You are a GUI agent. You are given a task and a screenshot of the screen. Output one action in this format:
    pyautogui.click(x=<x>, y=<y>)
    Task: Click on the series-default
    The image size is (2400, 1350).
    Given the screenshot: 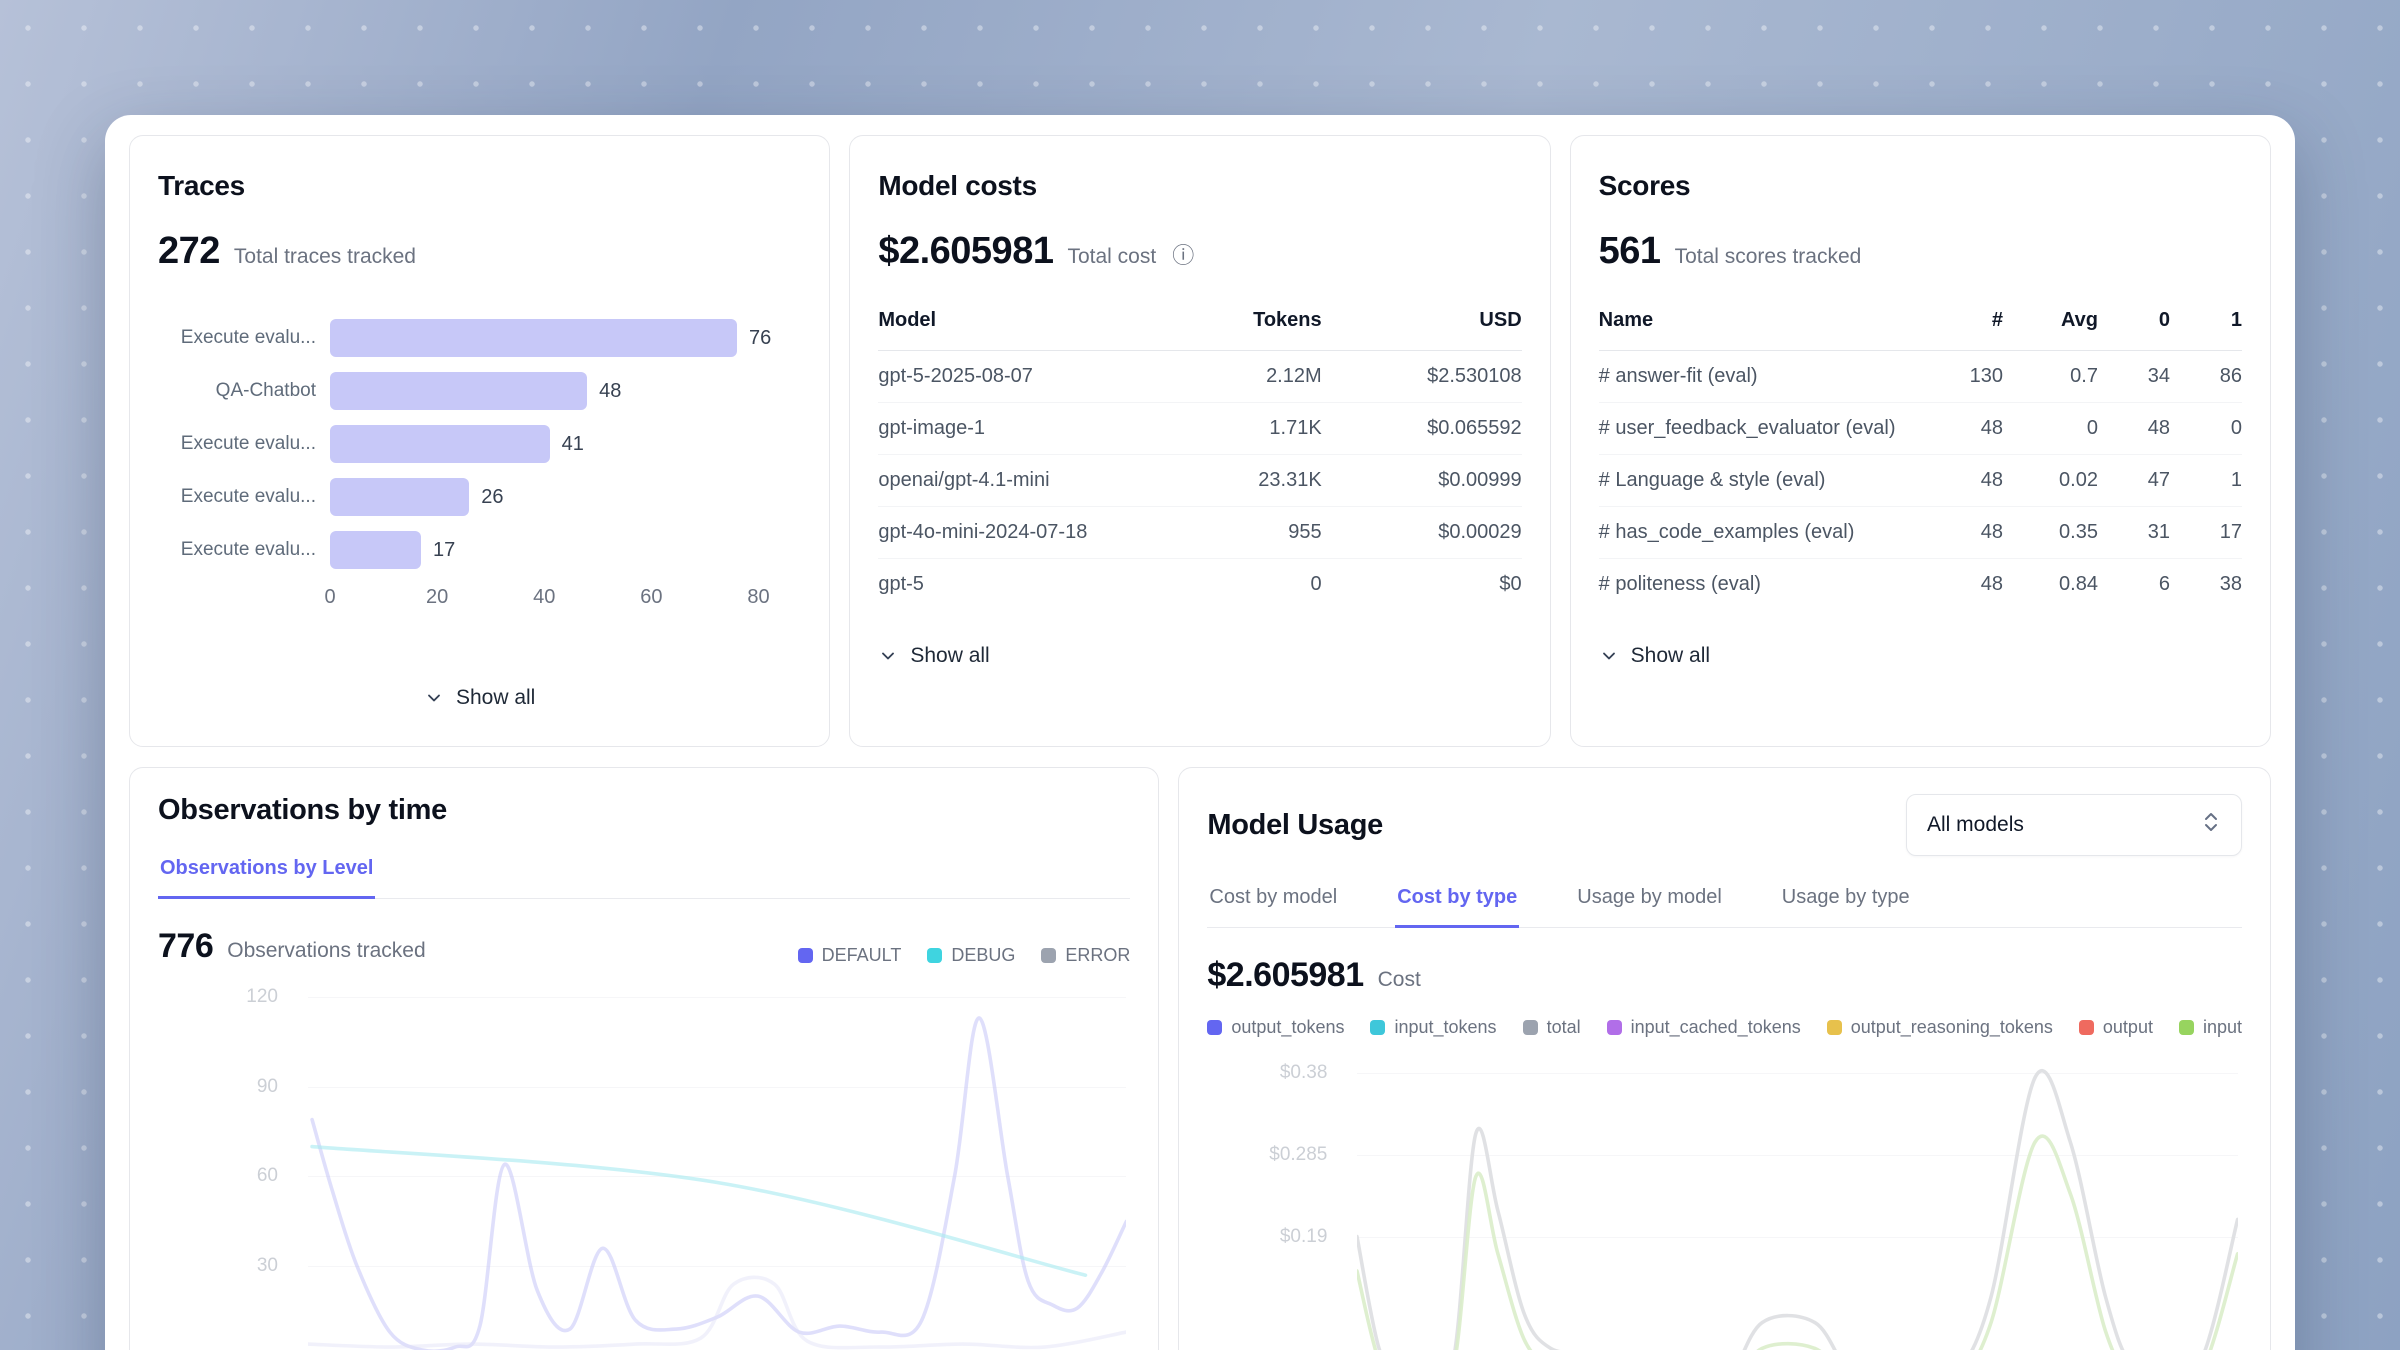 What is the action you would take?
    pyautogui.click(x=719, y=1184)
    